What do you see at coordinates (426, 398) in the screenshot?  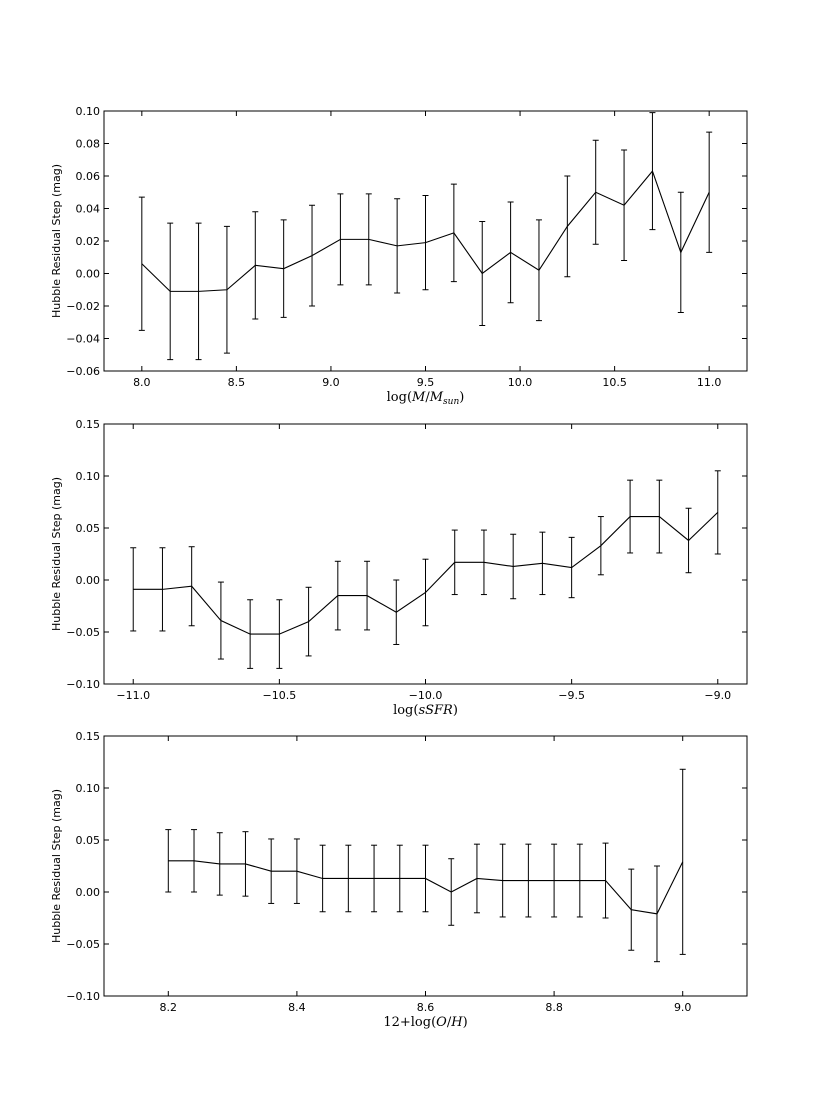 I see `x-axis-label: log(M/Msun)` at bounding box center [426, 398].